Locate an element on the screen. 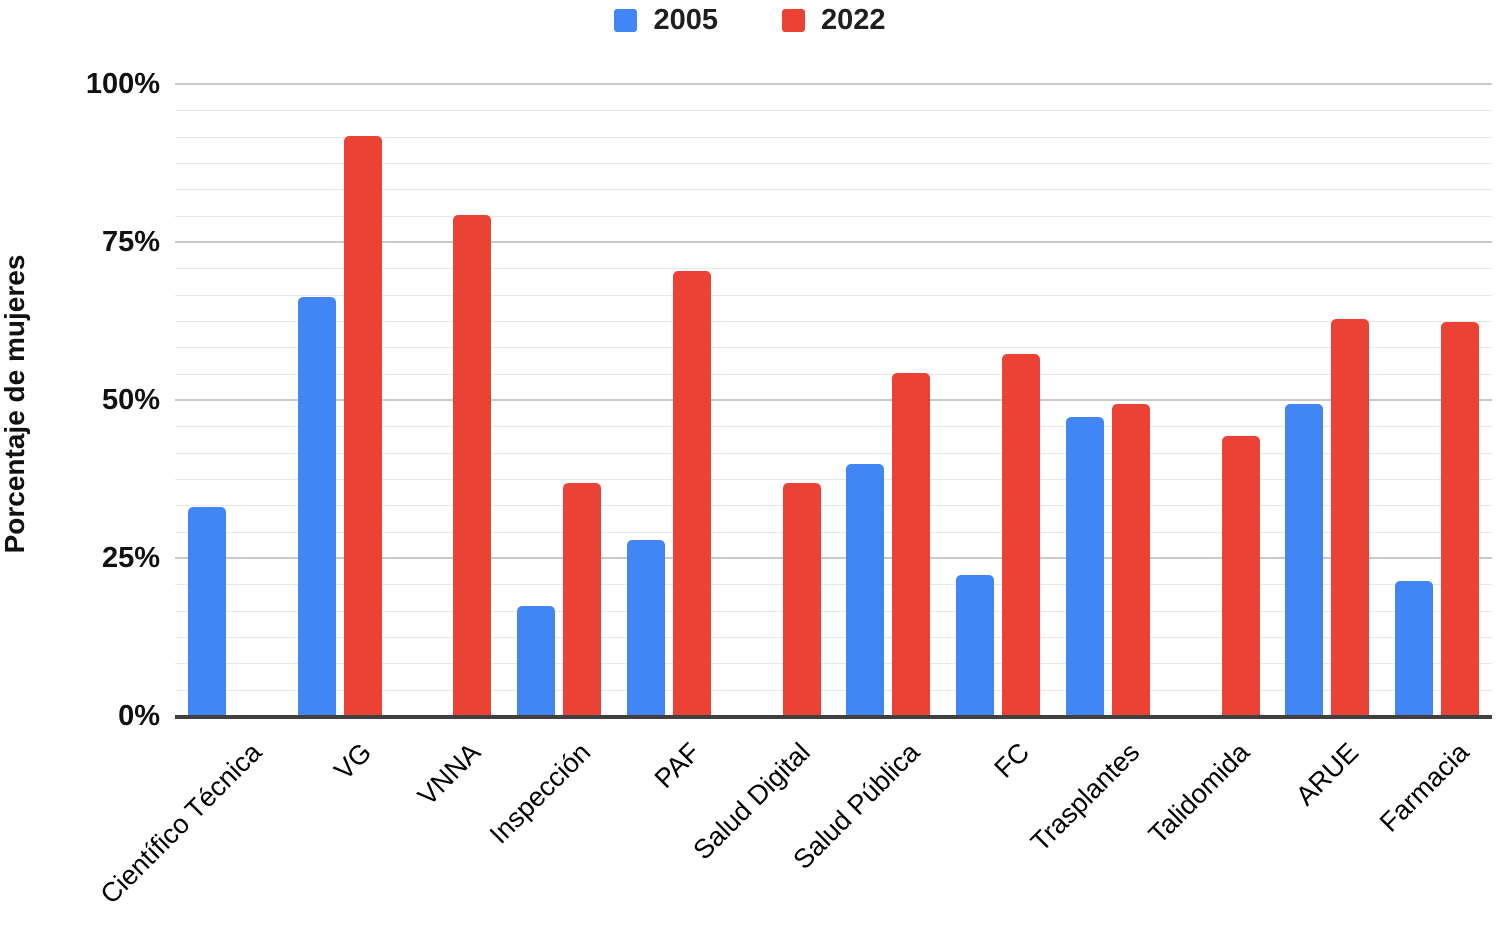 The image size is (1500, 940). bar-2022-salud-pública is located at coordinates (911, 544).